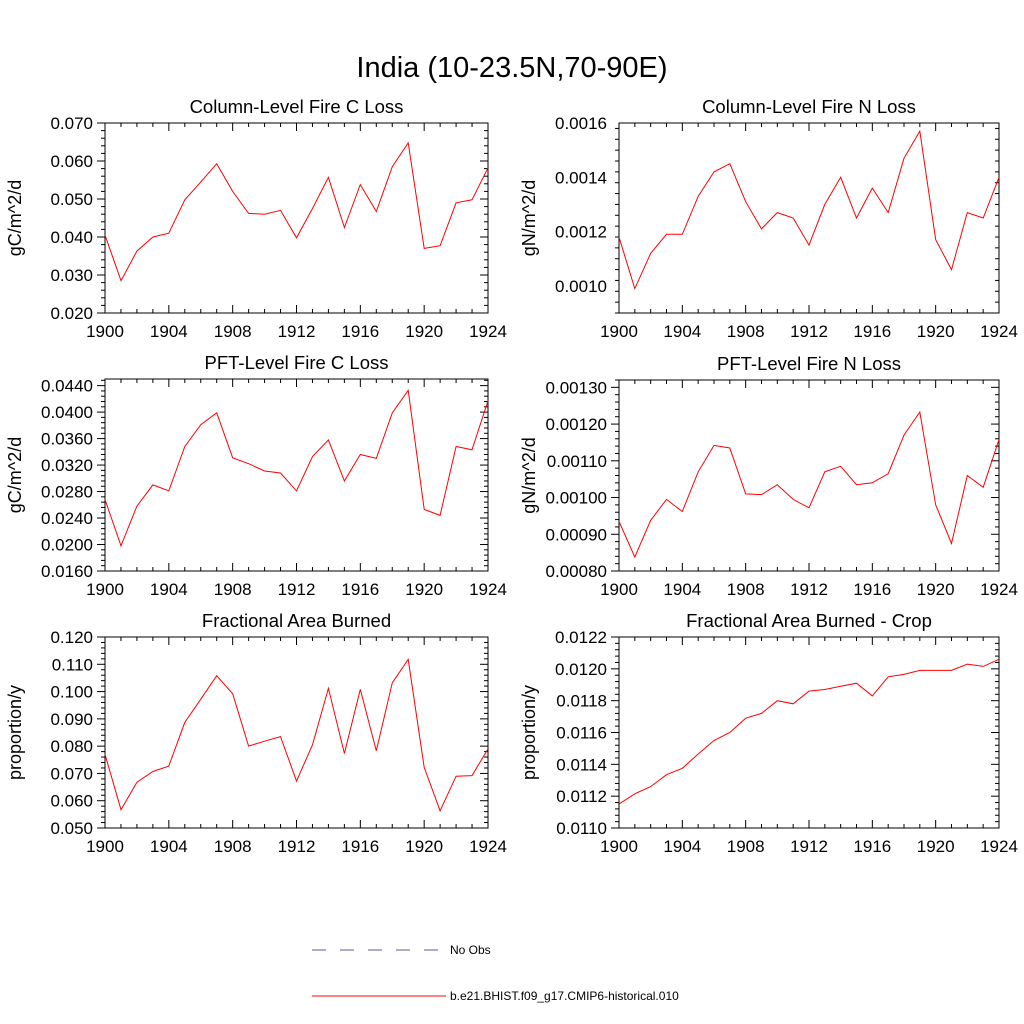 This screenshot has width=1024, height=1024. Describe the element at coordinates (296, 362) in the screenshot. I see `panel-title: PFT-Level Fire C Loss` at that location.